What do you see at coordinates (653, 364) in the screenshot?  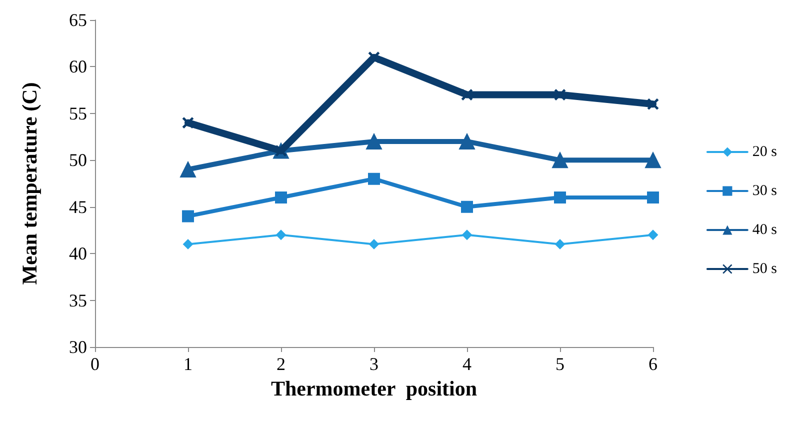 I see `x-tick-label: 6` at bounding box center [653, 364].